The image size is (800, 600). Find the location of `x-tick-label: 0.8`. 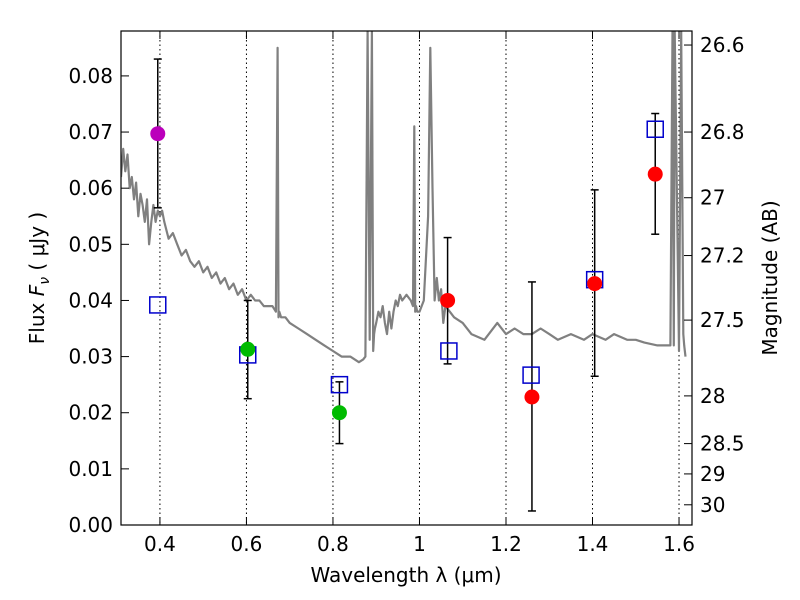

x-tick-label: 0.8 is located at coordinates (333, 544).